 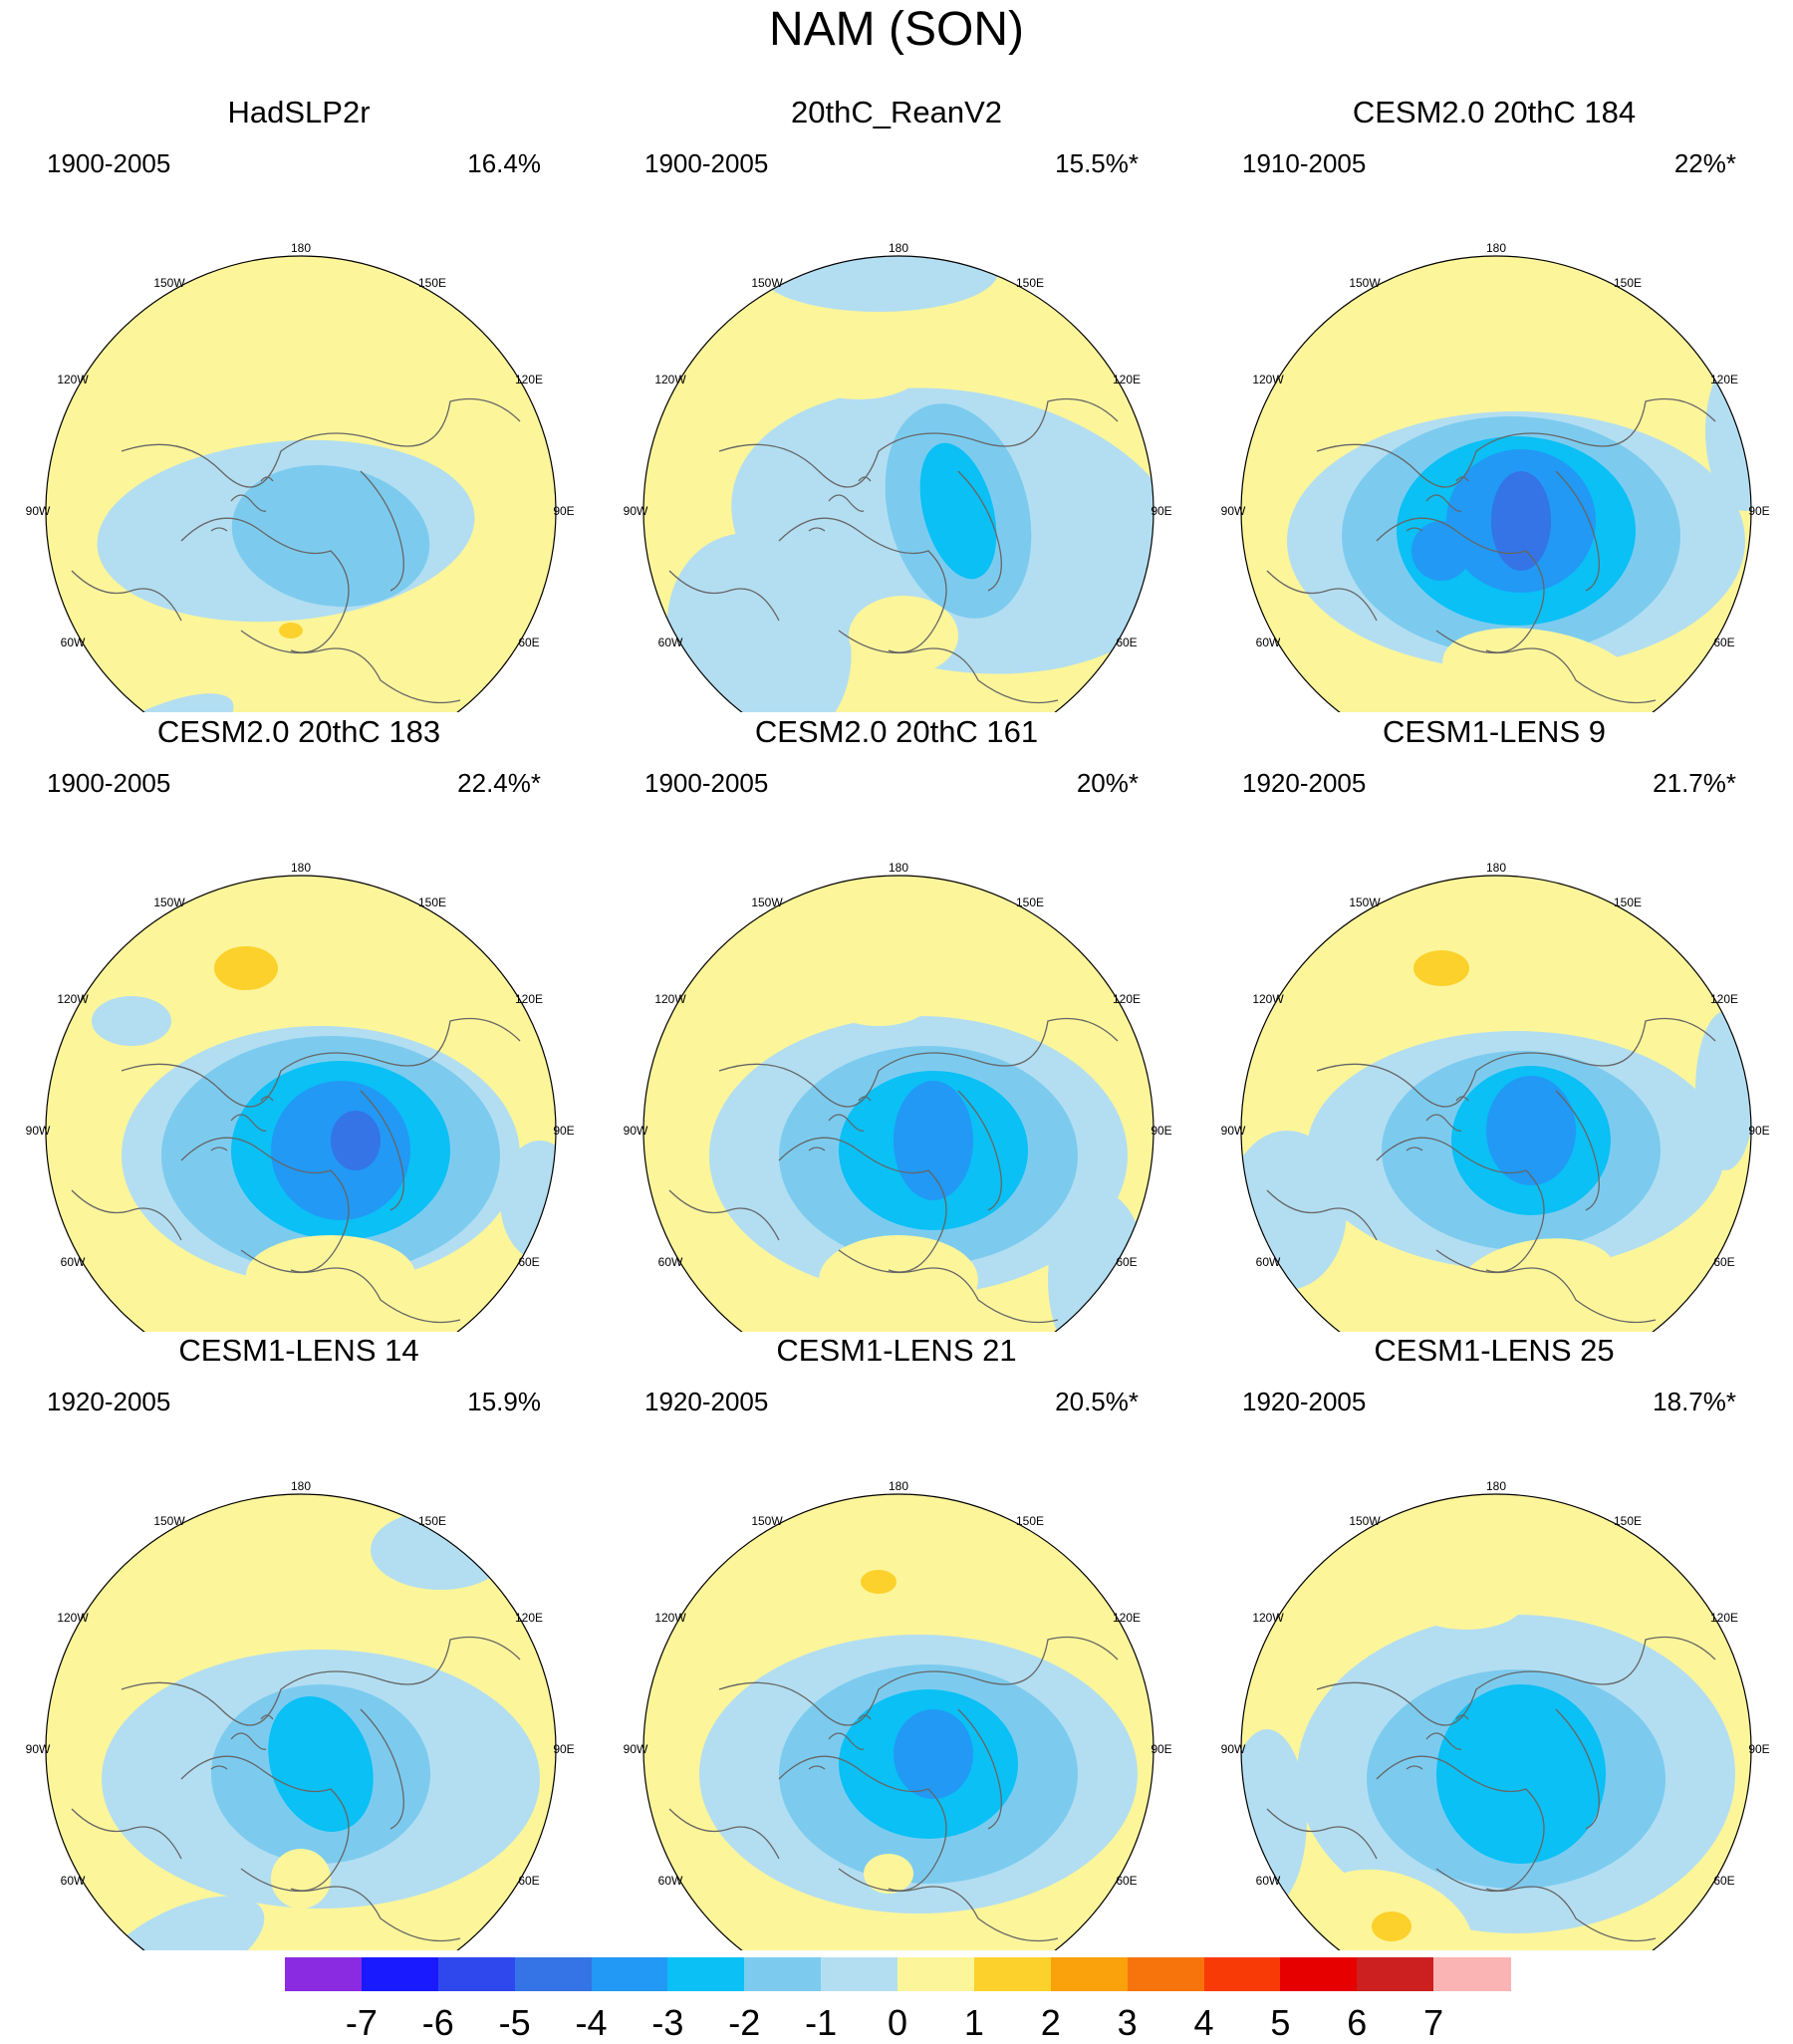 I want to click on colorbar-tick-label: -7, so click(x=361, y=2023).